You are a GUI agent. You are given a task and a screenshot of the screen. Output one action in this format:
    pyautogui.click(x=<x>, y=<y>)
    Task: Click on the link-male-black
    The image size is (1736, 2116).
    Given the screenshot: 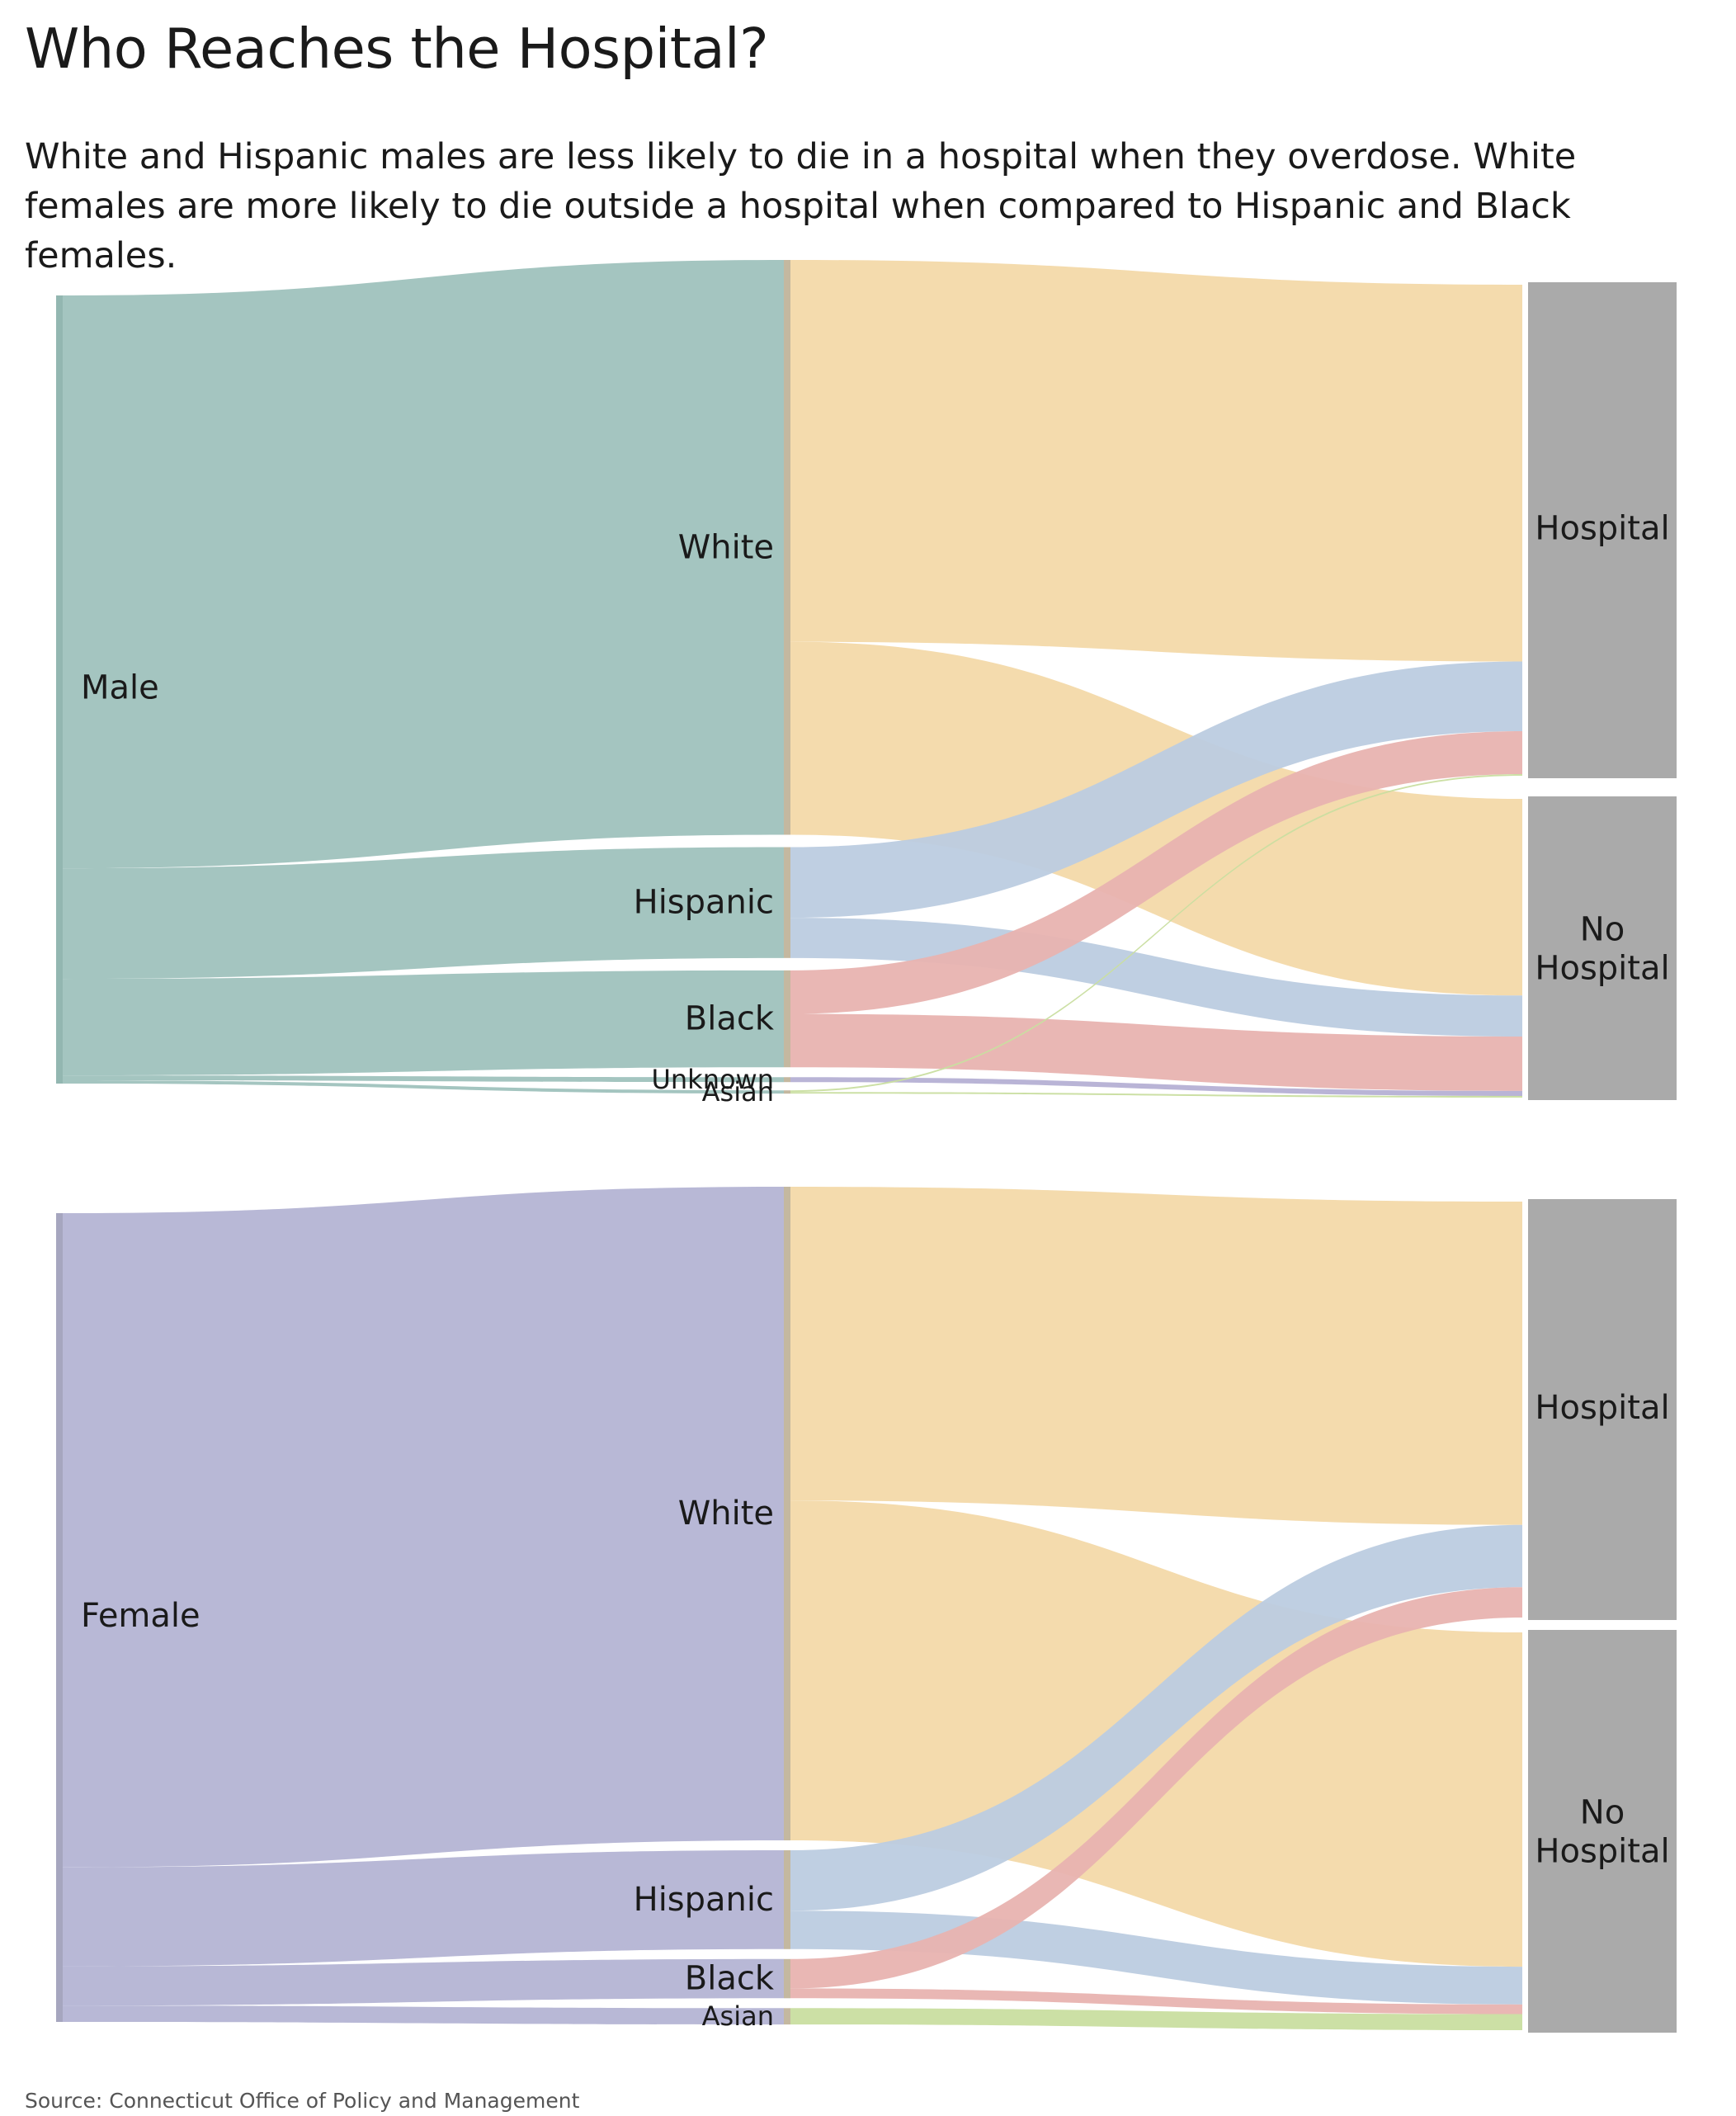 What is the action you would take?
    pyautogui.click(x=423, y=1023)
    